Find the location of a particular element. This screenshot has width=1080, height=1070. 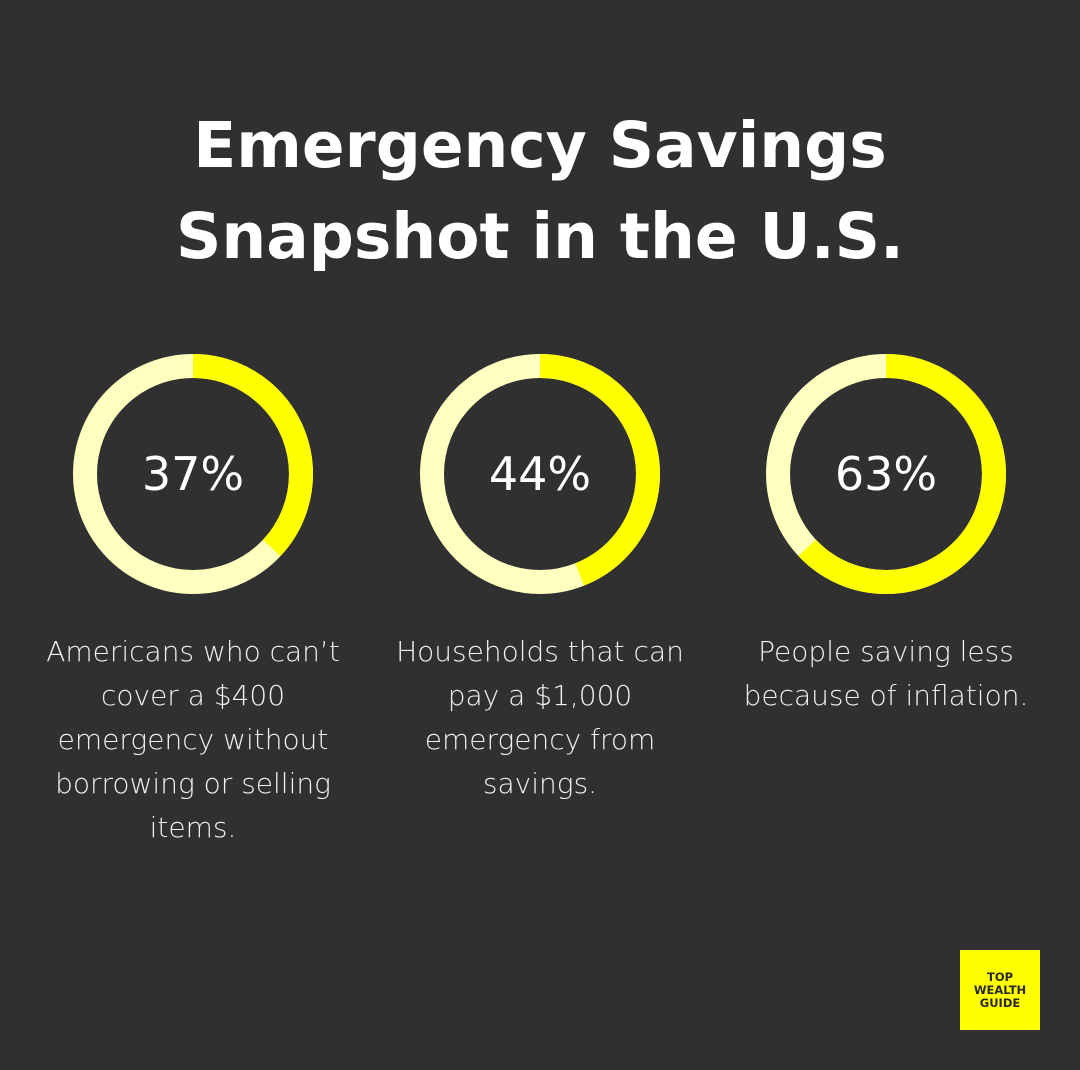

stat-value-2: 44% is located at coordinates (540, 474).